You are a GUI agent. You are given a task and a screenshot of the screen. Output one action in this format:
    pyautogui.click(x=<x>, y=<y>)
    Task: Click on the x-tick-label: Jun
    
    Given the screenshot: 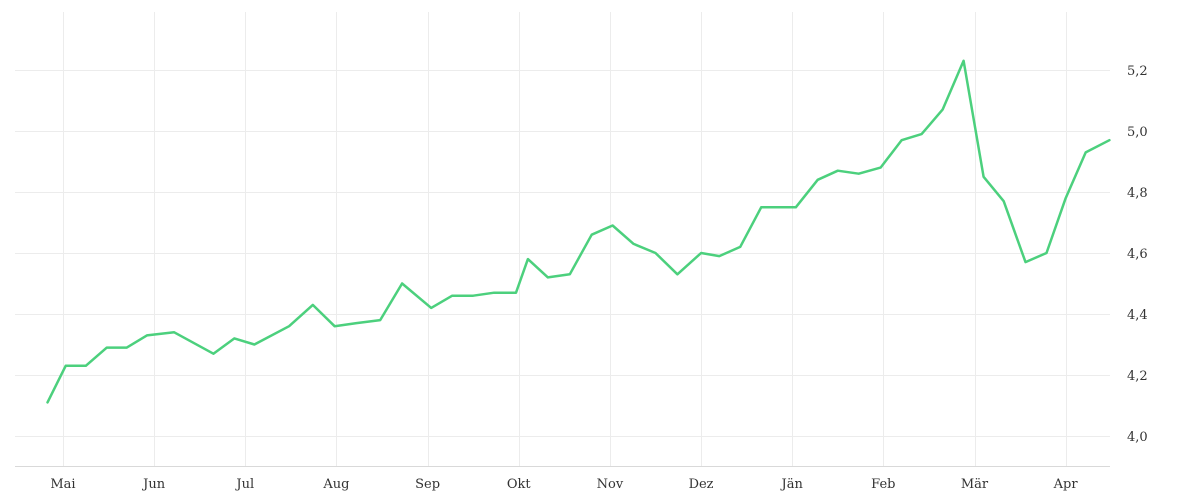 What is the action you would take?
    pyautogui.click(x=153, y=484)
    